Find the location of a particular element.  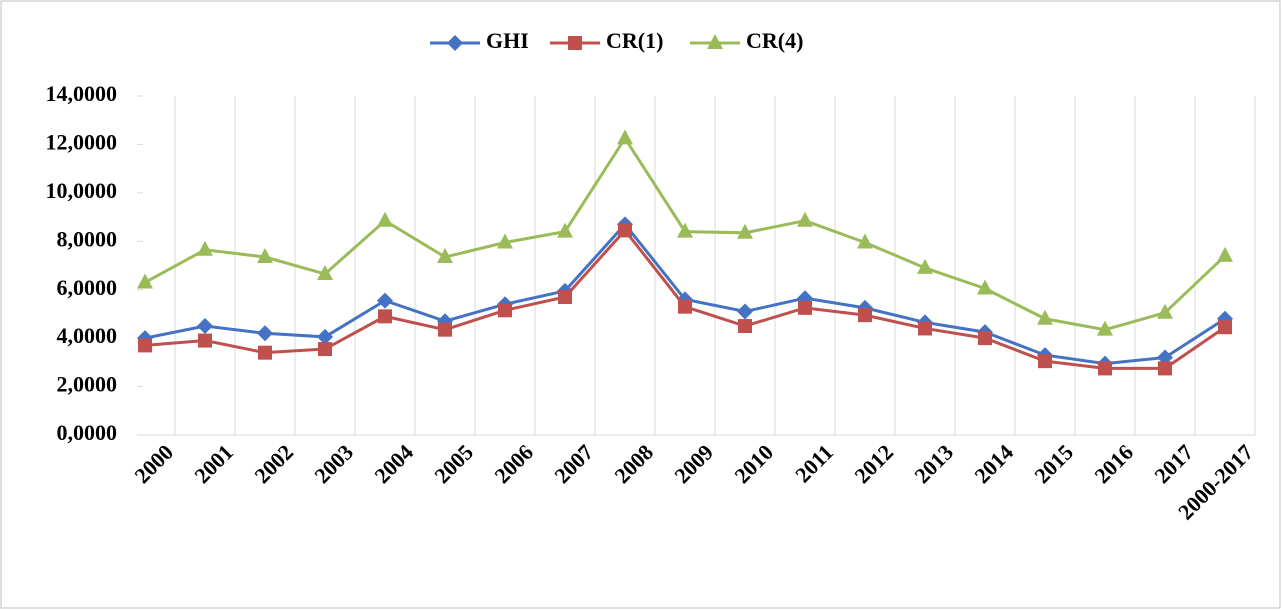

y-tick-label: 2,0000 is located at coordinates (87, 384).